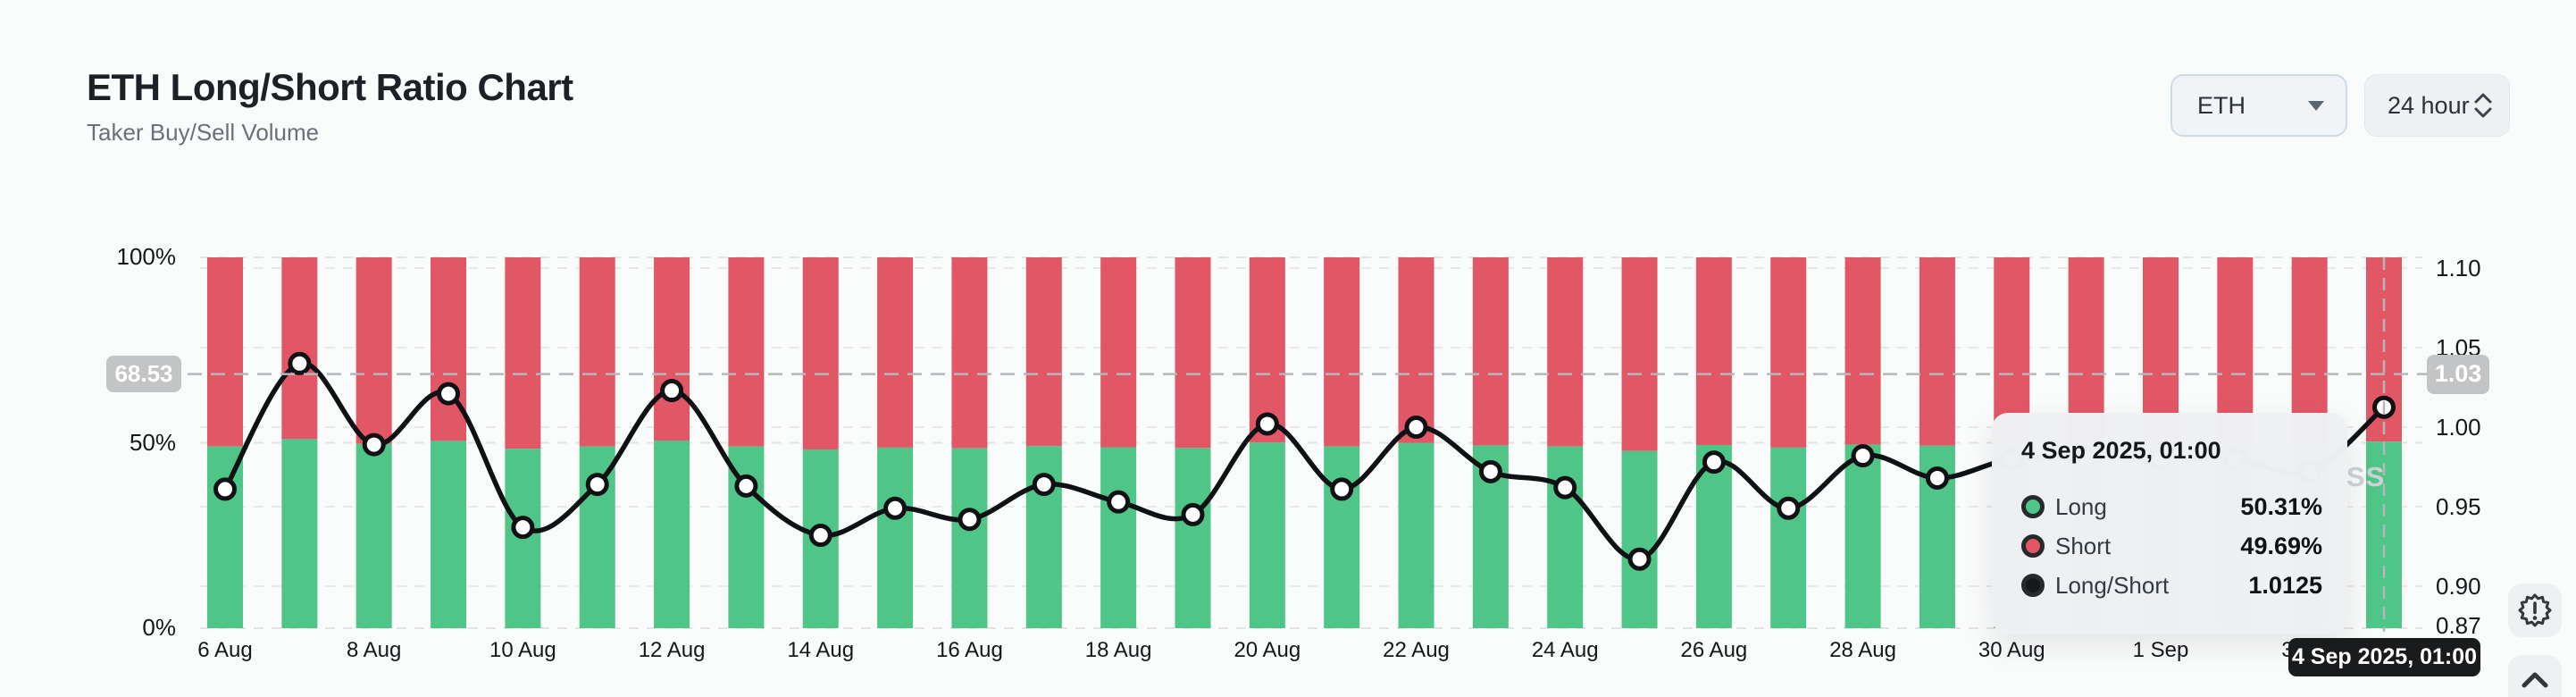 The image size is (2576, 697). What do you see at coordinates (2535, 680) in the screenshot?
I see `chevron-up-icon` at bounding box center [2535, 680].